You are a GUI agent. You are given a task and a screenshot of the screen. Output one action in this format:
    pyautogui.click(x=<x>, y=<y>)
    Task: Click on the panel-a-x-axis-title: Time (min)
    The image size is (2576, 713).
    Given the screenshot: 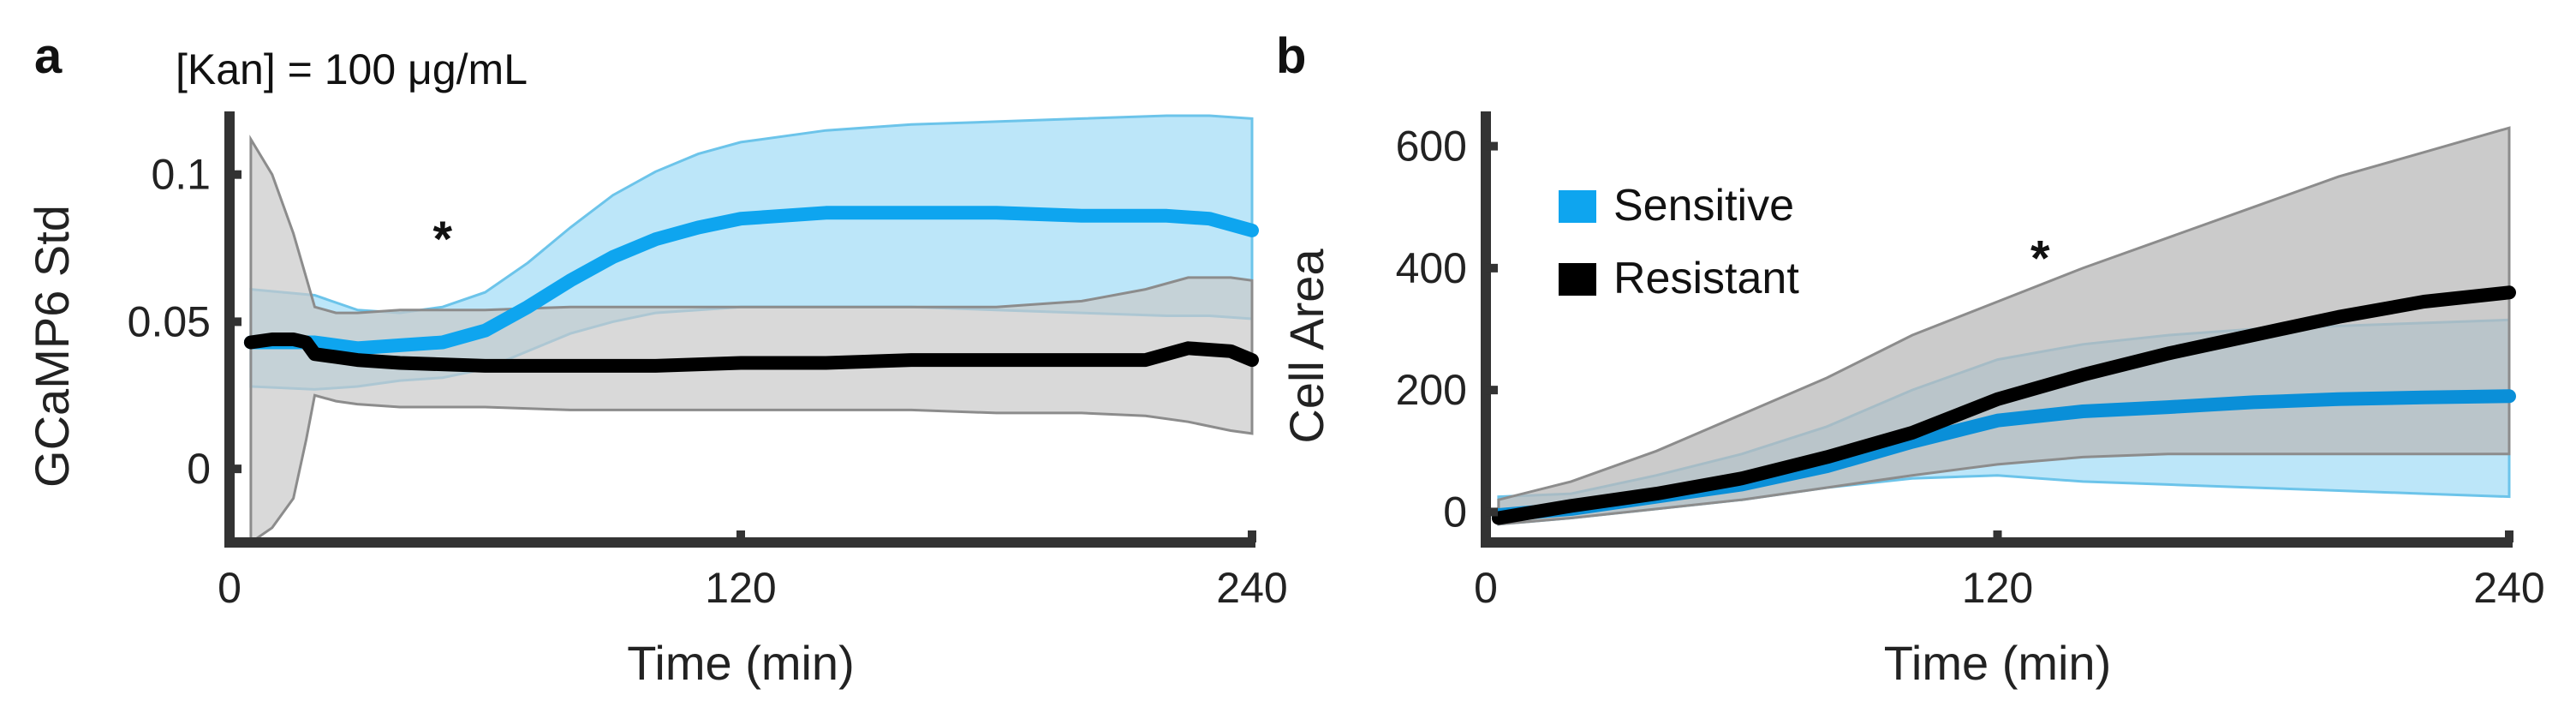 What is the action you would take?
    pyautogui.click(x=741, y=663)
    